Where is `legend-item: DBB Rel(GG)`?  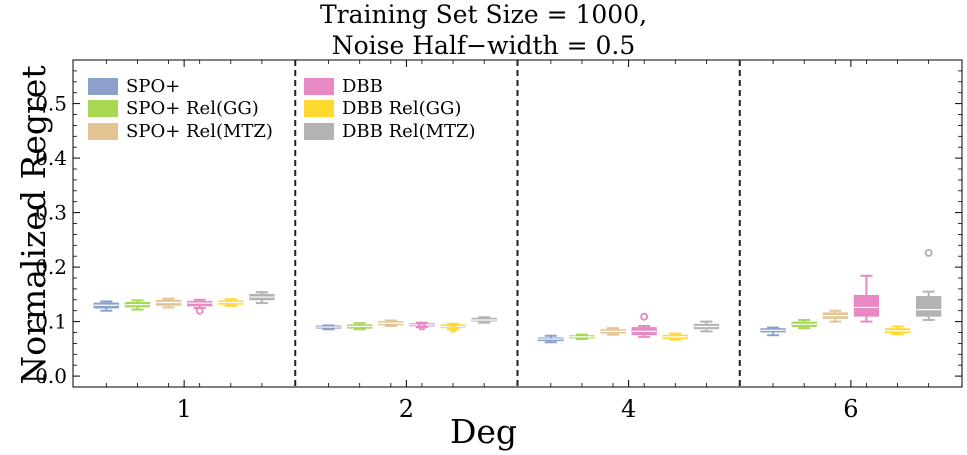
legend-item: DBB Rel(GG) is located at coordinates (382, 108).